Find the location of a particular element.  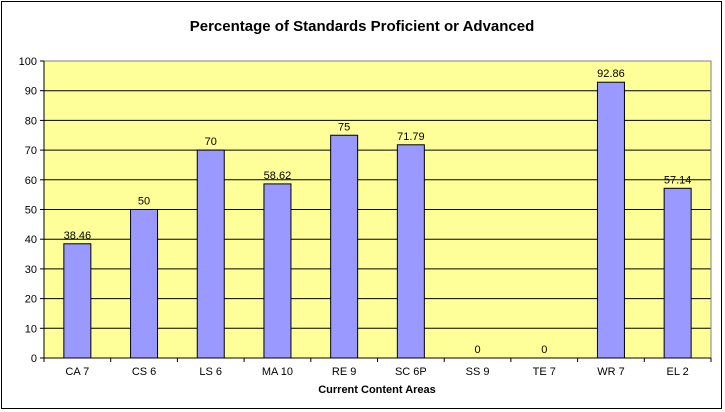

x-tick-label: SC 6P is located at coordinates (411, 372).